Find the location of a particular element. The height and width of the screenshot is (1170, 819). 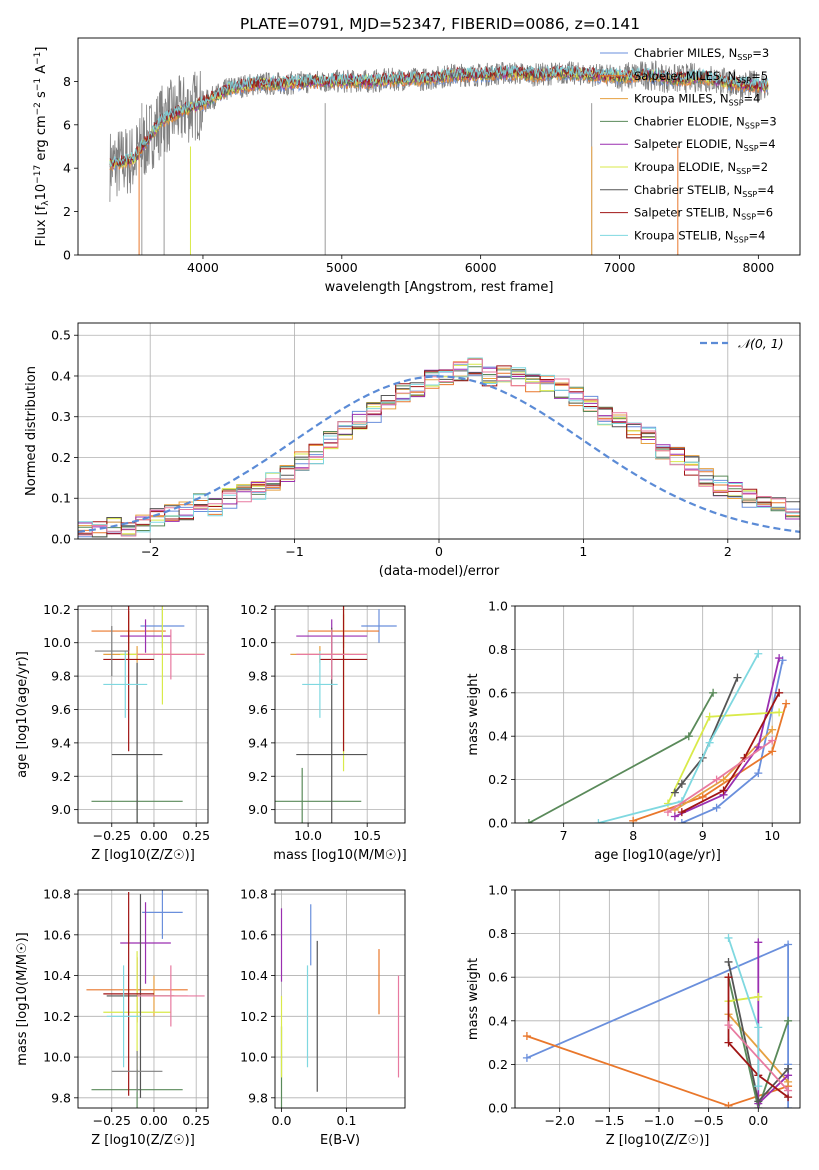

y-tick-label: 6 is located at coordinates (67, 124).